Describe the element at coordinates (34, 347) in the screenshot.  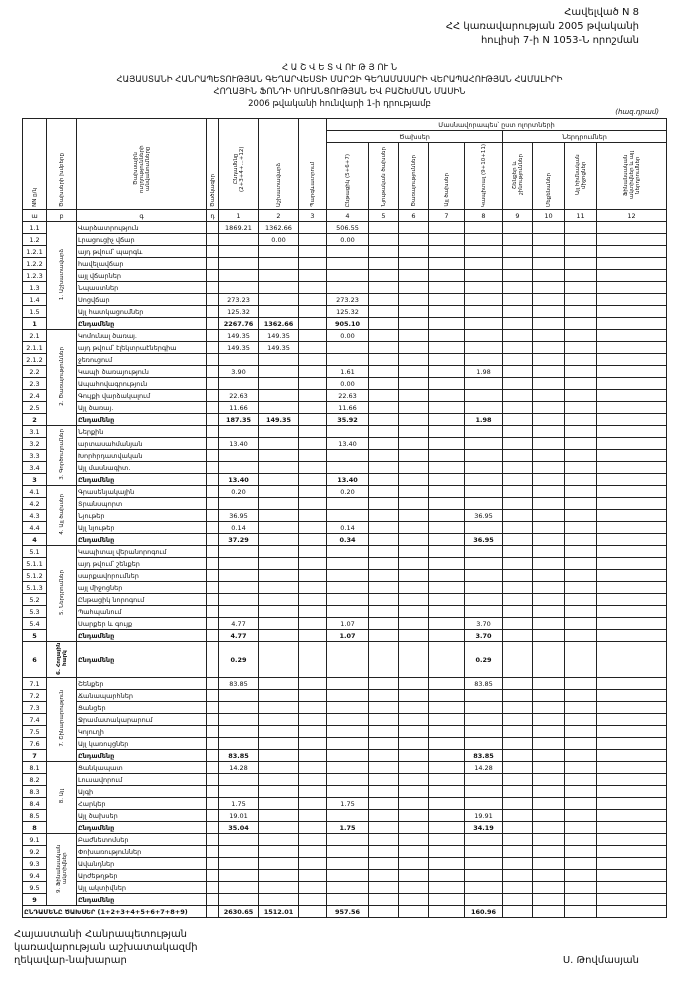
I see `row-code: 2.1.1` at that location.